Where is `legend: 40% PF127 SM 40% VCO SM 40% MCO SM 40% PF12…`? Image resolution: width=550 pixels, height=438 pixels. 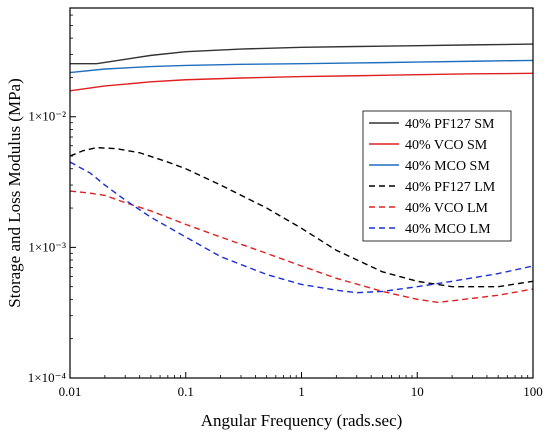
legend: 40% PF127 SM 40% VCO SM 40% MCO SM 40% PF12… is located at coordinates (437, 176).